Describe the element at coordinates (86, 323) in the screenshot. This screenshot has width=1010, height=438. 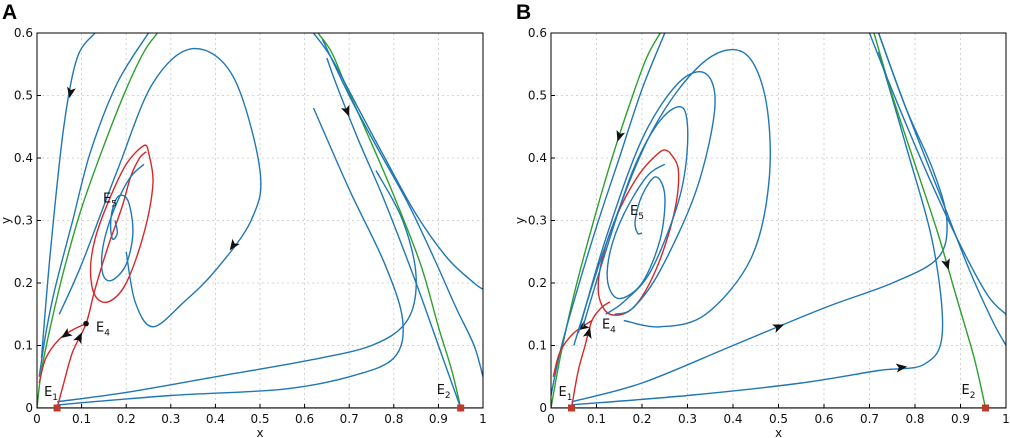
I see `equilibrium-e4` at that location.